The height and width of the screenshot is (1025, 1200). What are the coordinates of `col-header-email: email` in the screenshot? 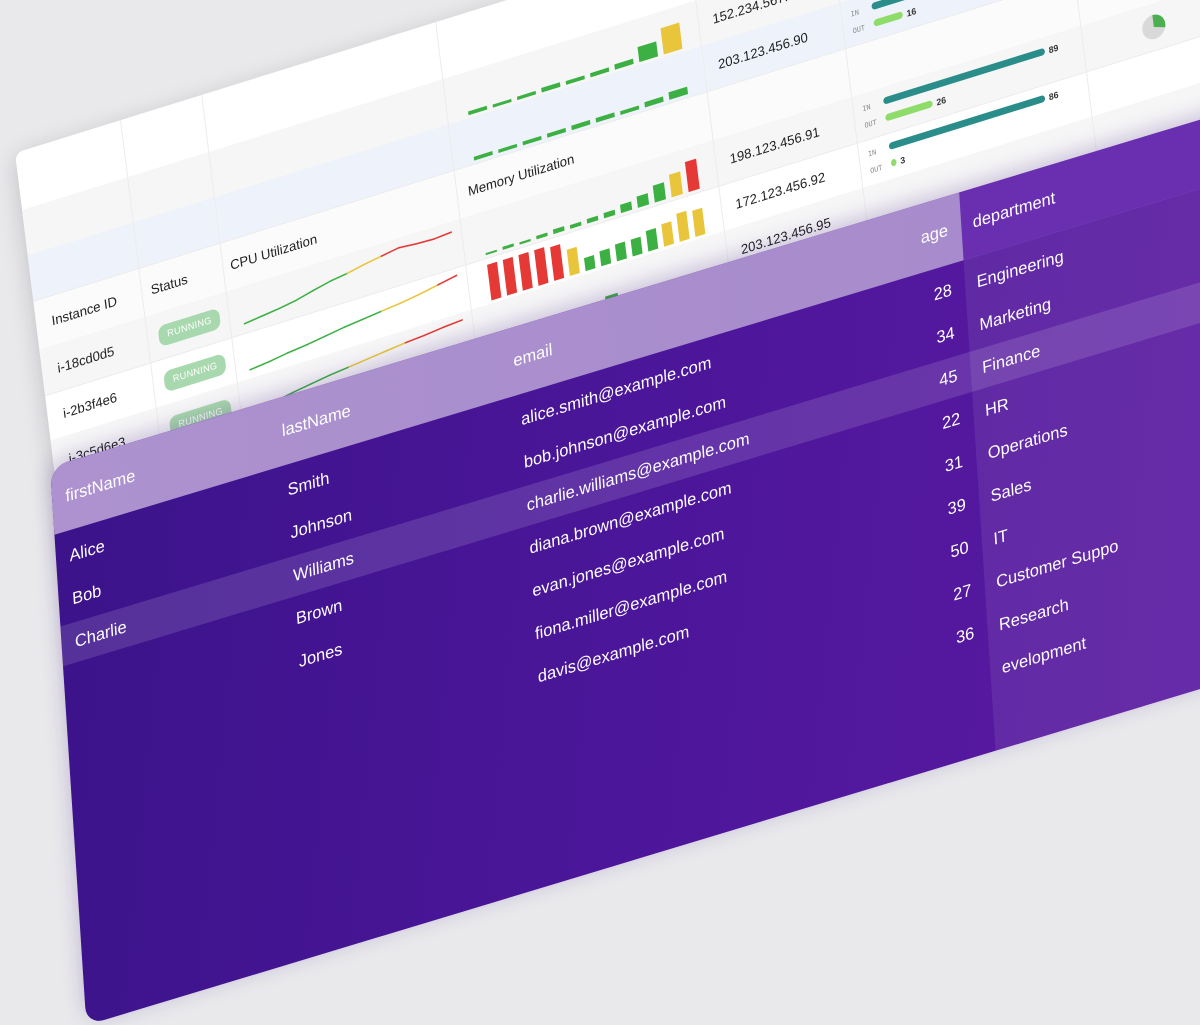 It's located at (532, 355).